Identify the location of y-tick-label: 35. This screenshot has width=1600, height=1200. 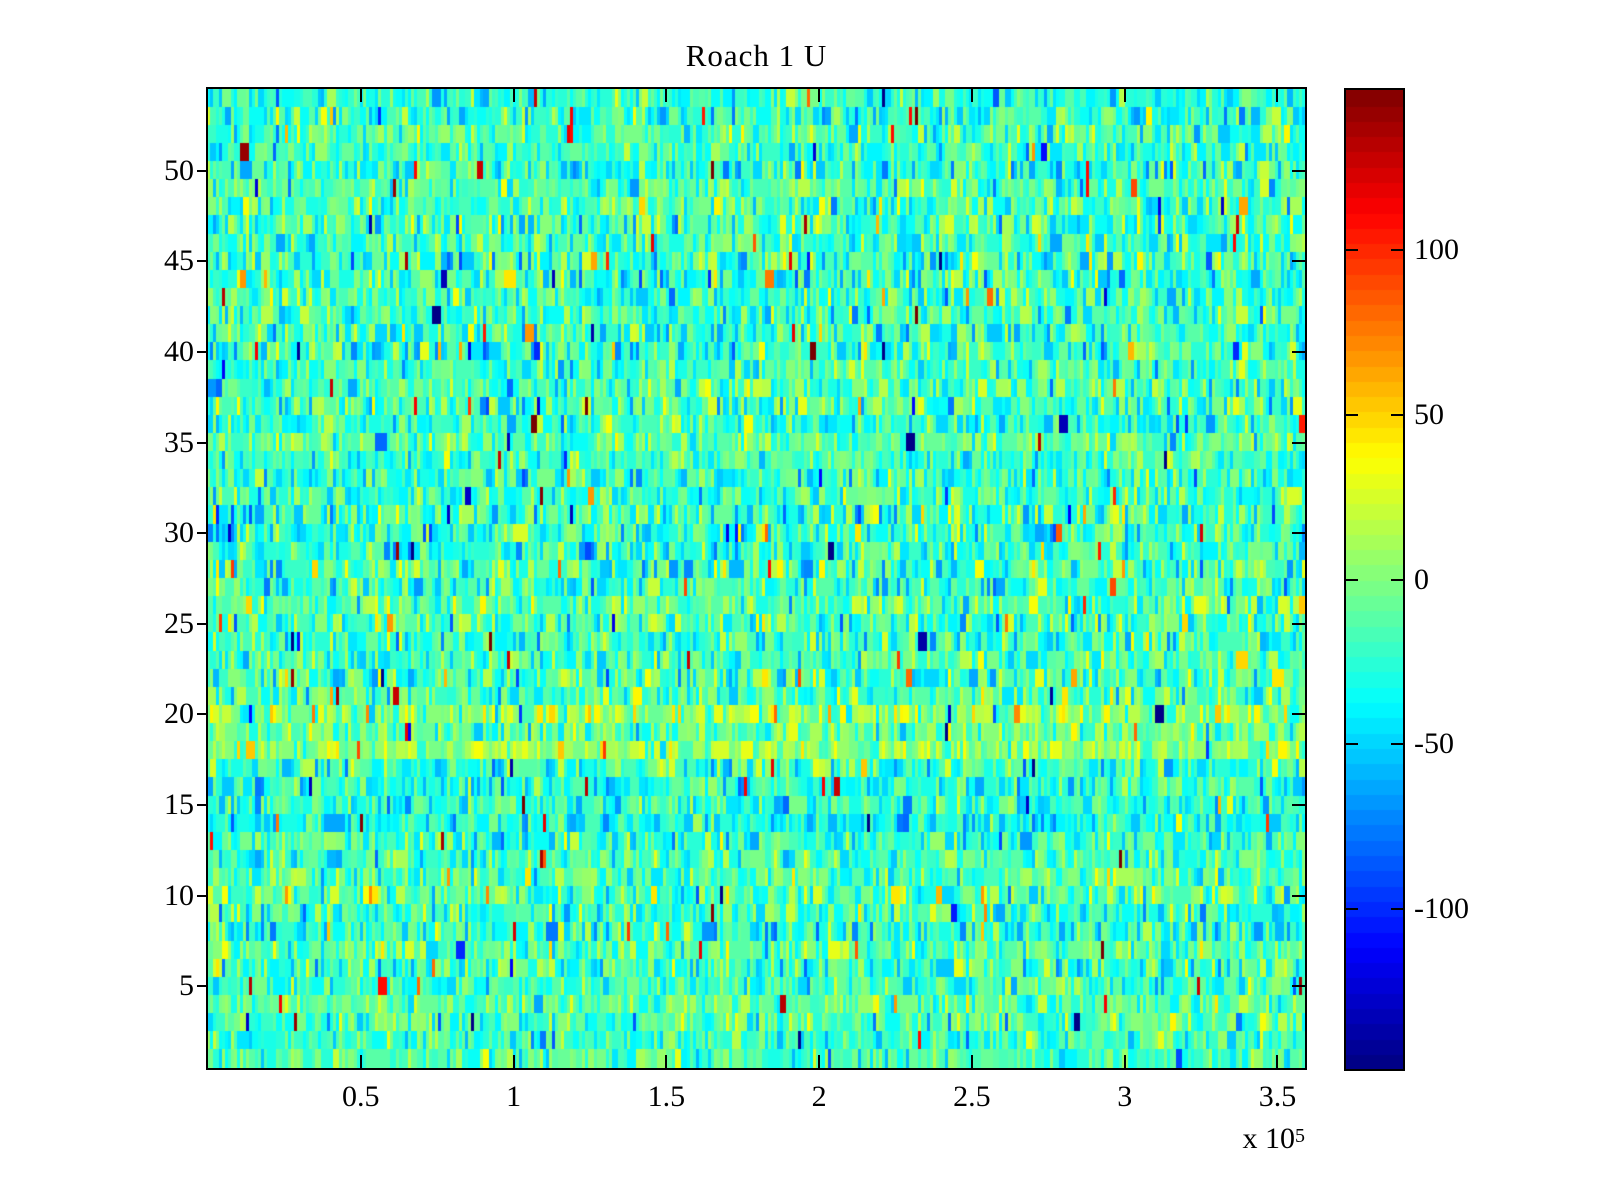
(179, 442).